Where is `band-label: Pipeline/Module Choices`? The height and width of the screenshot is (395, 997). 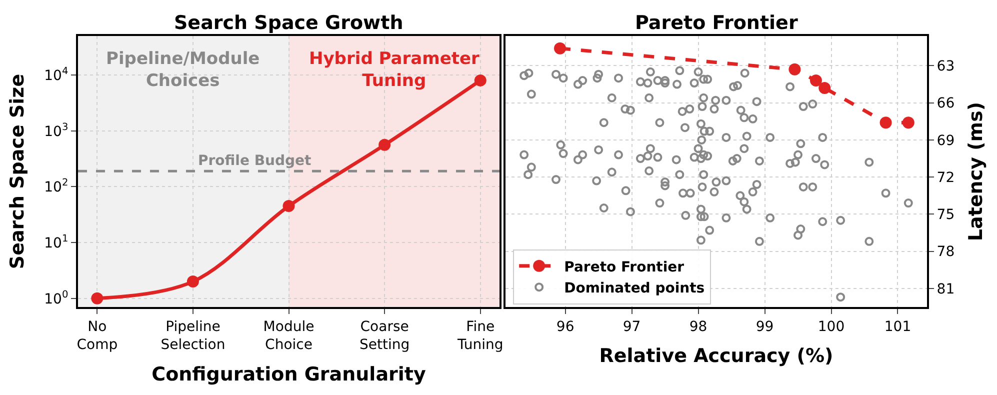 band-label: Pipeline/Module Choices is located at coordinates (183, 70).